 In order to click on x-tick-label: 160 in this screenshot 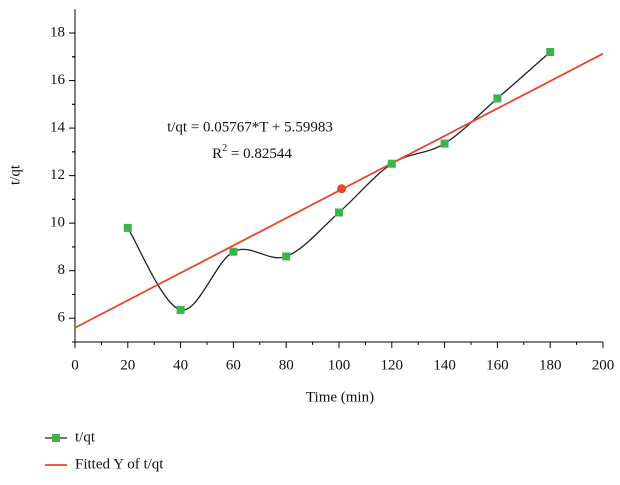, I will do `click(497, 365)`.